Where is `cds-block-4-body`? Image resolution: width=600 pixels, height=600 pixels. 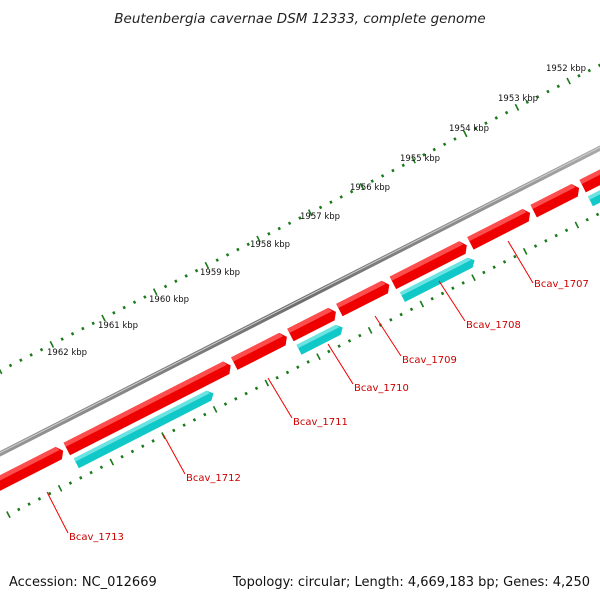 cds-block-4-body is located at coordinates (311, 324).